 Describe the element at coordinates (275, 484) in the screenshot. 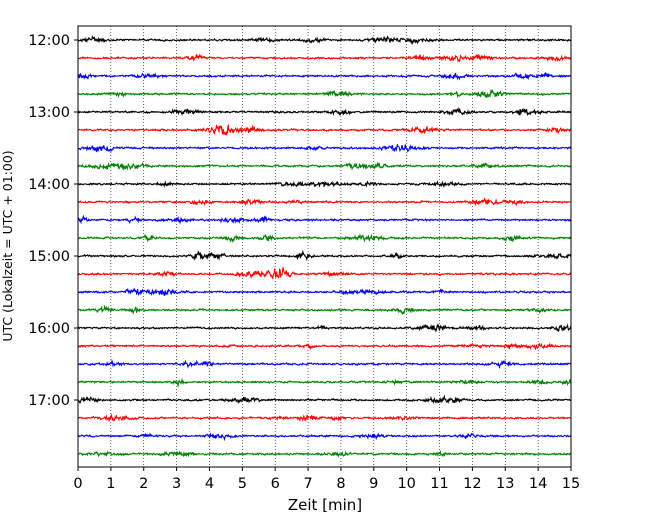

I see `x-tick-label: 6` at that location.